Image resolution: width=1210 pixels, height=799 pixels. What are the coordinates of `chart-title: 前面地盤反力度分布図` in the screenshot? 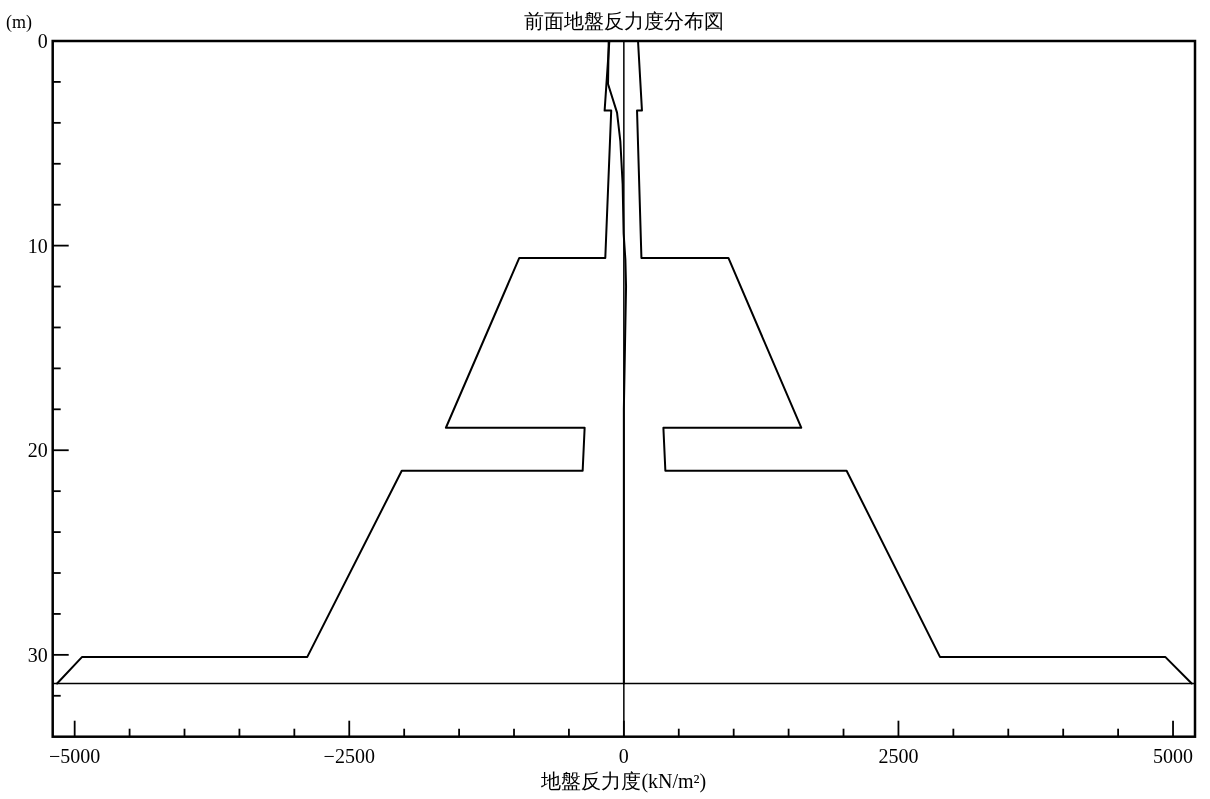 It's located at (623, 21).